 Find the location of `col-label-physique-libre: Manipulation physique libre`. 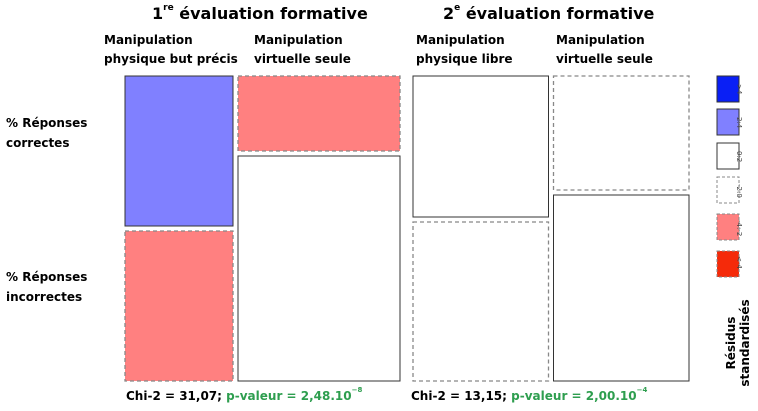

col-label-physique-libre: Manipulation physique libre is located at coordinates (464, 50).